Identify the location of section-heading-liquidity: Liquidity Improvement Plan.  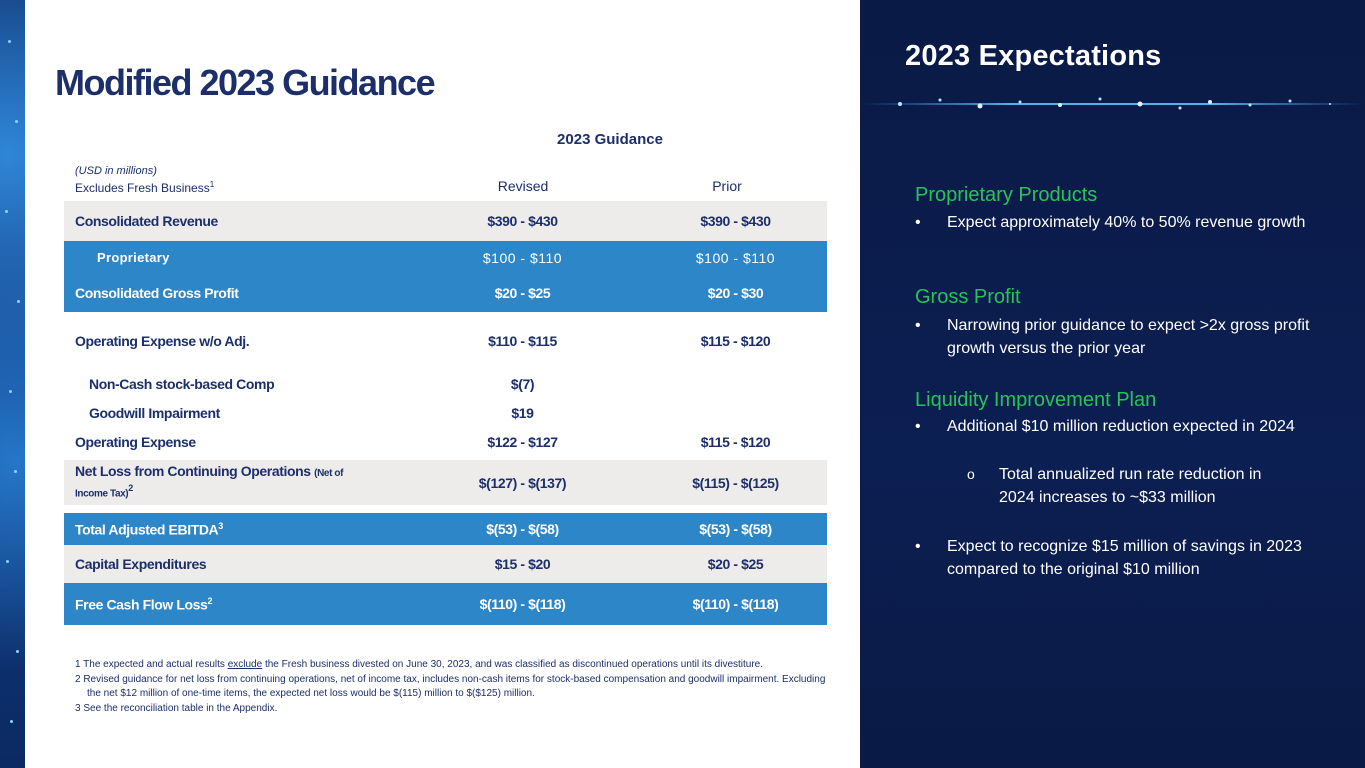
(1036, 400).